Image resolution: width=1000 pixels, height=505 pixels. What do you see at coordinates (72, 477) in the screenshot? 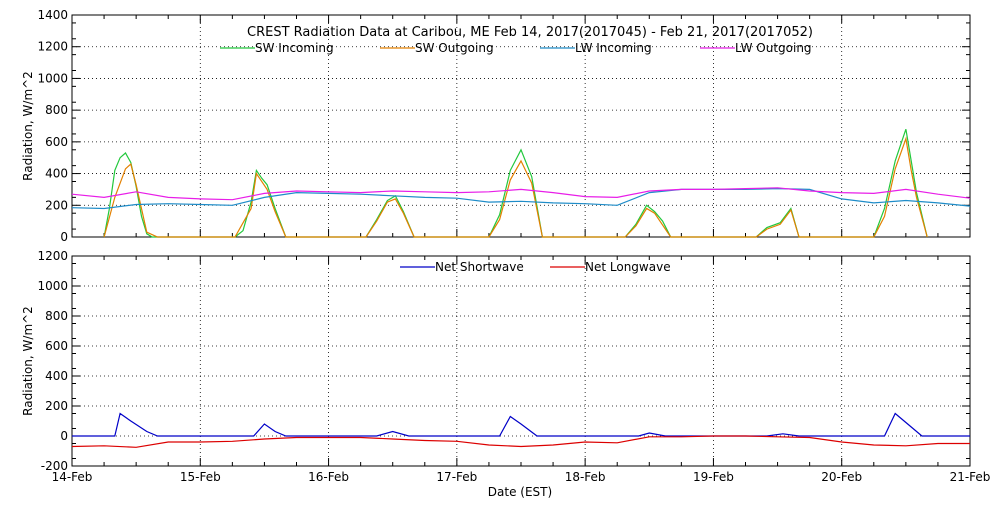
I see `x-tick-label: 14-Feb` at bounding box center [72, 477].